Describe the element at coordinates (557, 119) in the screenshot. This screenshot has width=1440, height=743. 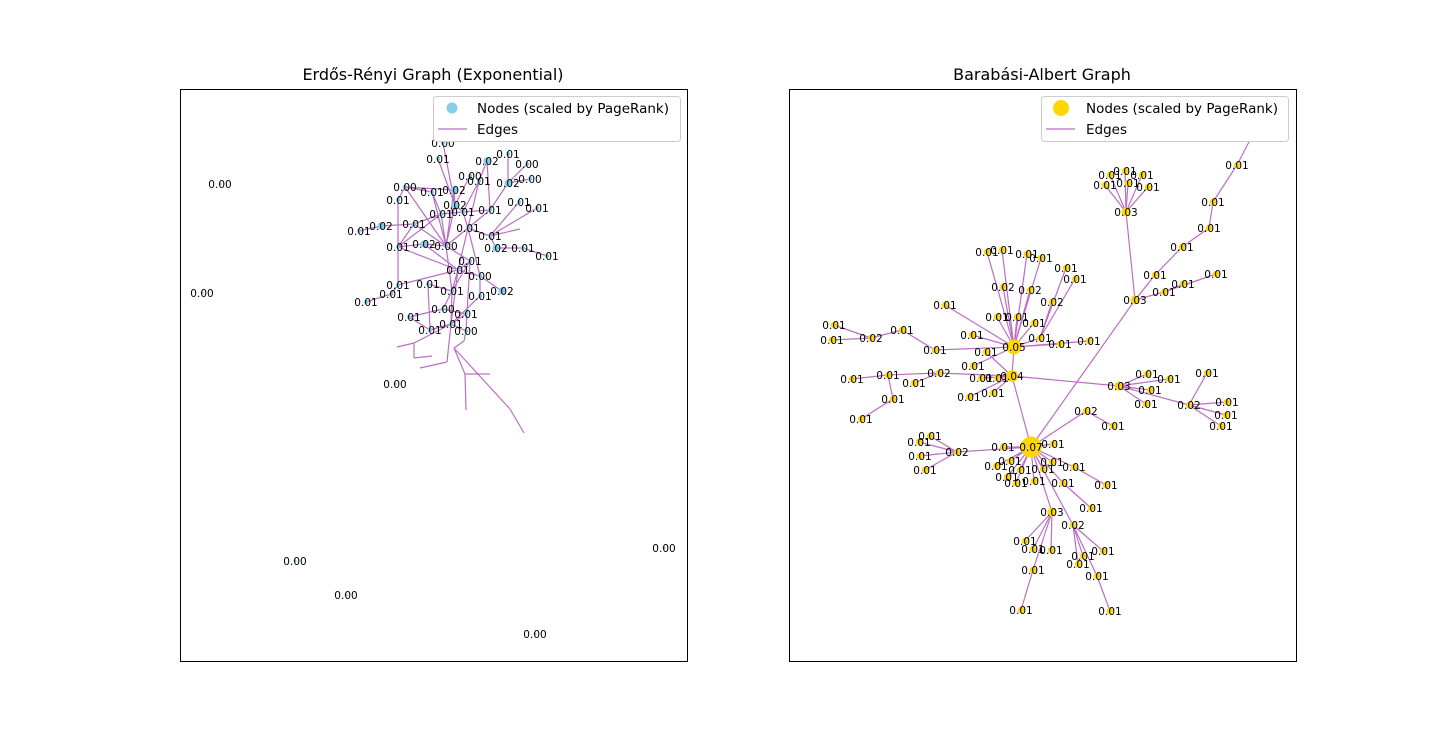
I see `er-legend-box` at that location.